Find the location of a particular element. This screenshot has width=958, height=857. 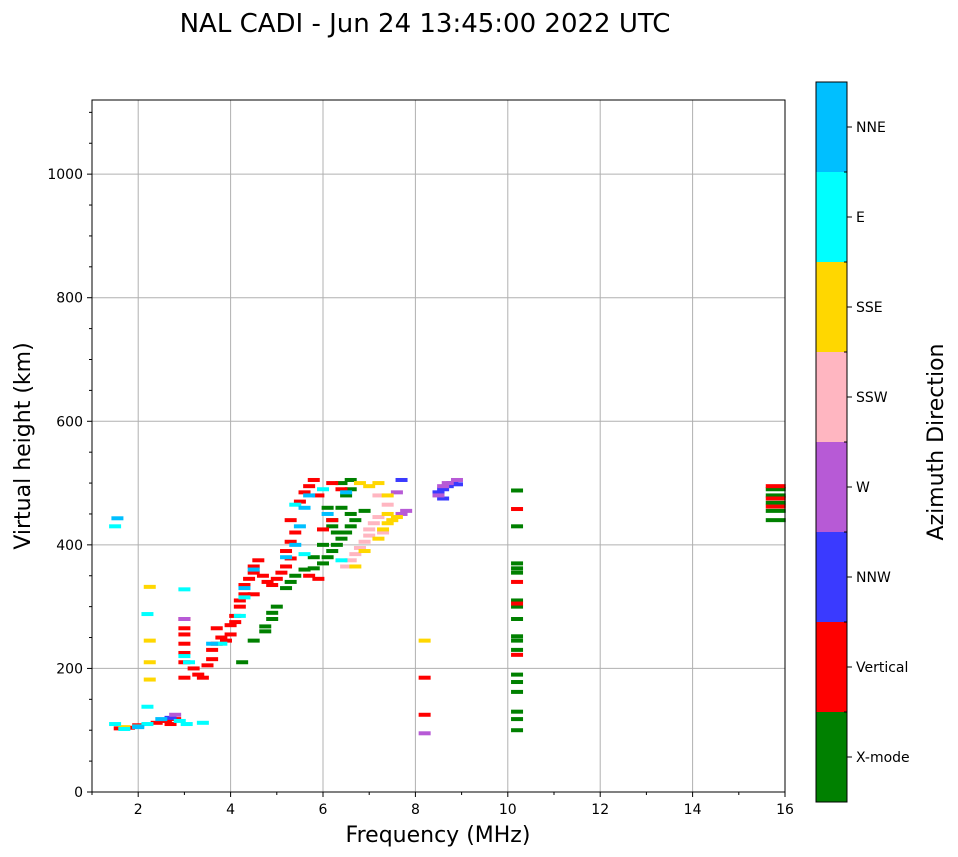

y-tick-label: 0 is located at coordinates (78, 793).